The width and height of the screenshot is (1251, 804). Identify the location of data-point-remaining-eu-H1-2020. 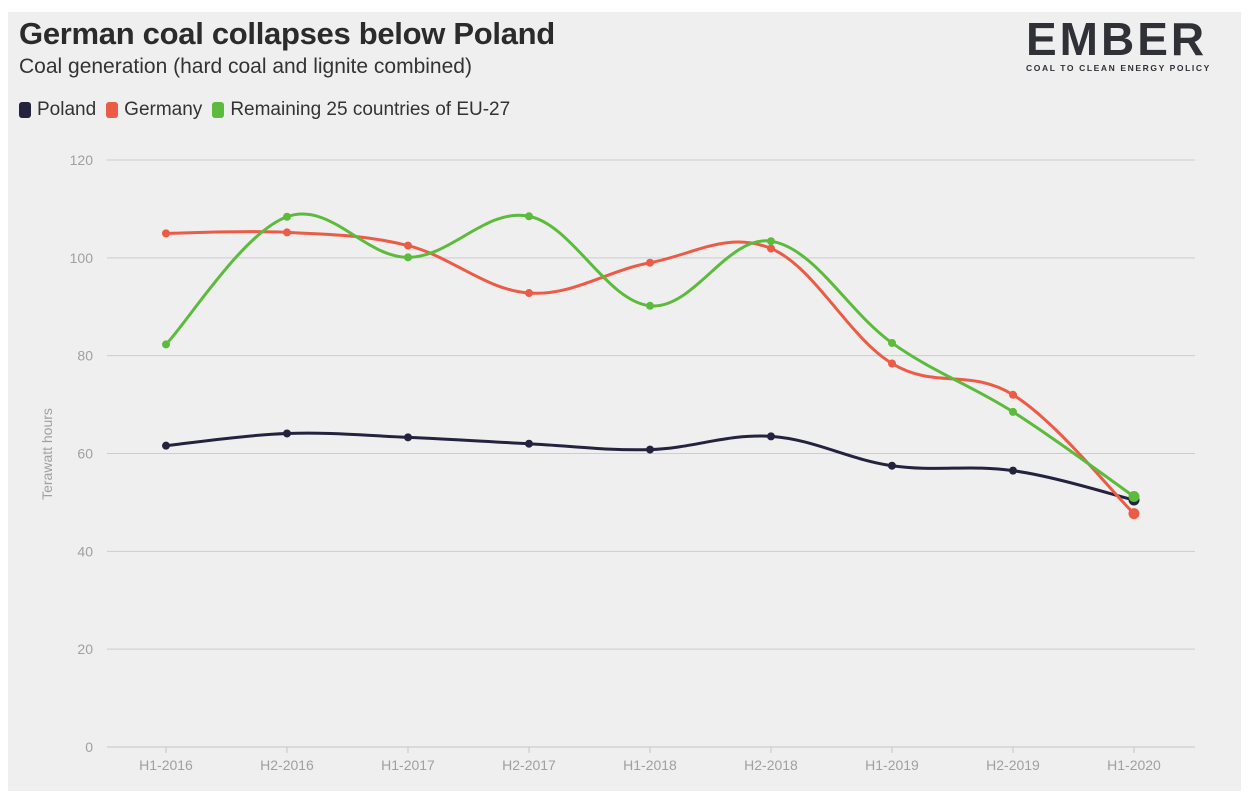
(1134, 497).